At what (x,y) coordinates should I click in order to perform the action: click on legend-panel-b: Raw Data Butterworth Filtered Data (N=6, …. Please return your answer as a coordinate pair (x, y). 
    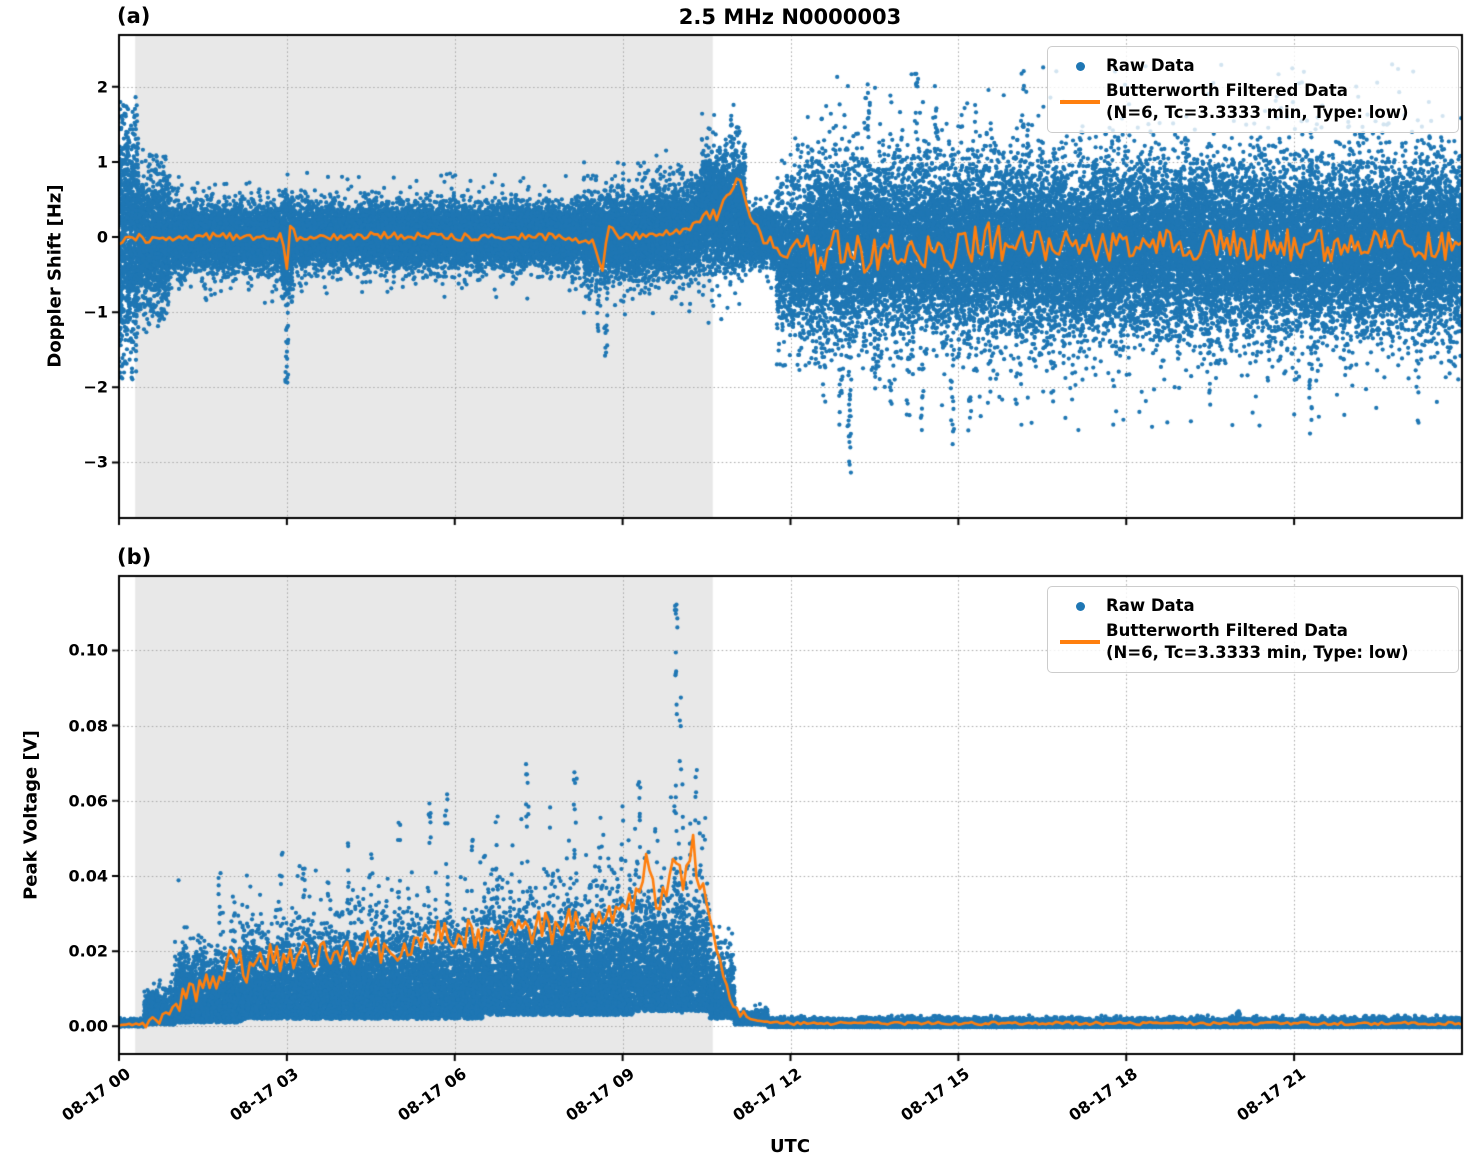
    Looking at the image, I should click on (1253, 629).